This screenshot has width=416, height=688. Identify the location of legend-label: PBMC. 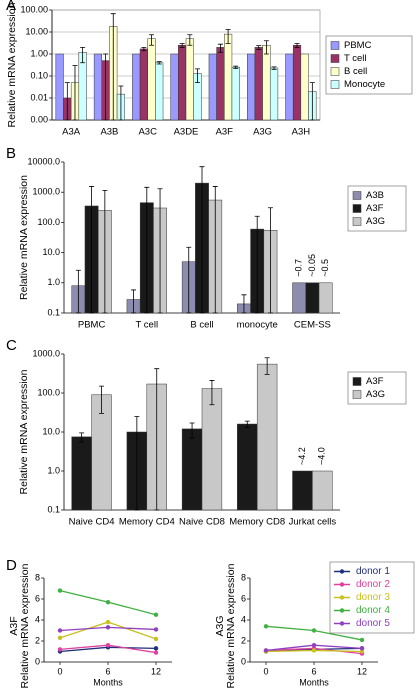
(358, 45).